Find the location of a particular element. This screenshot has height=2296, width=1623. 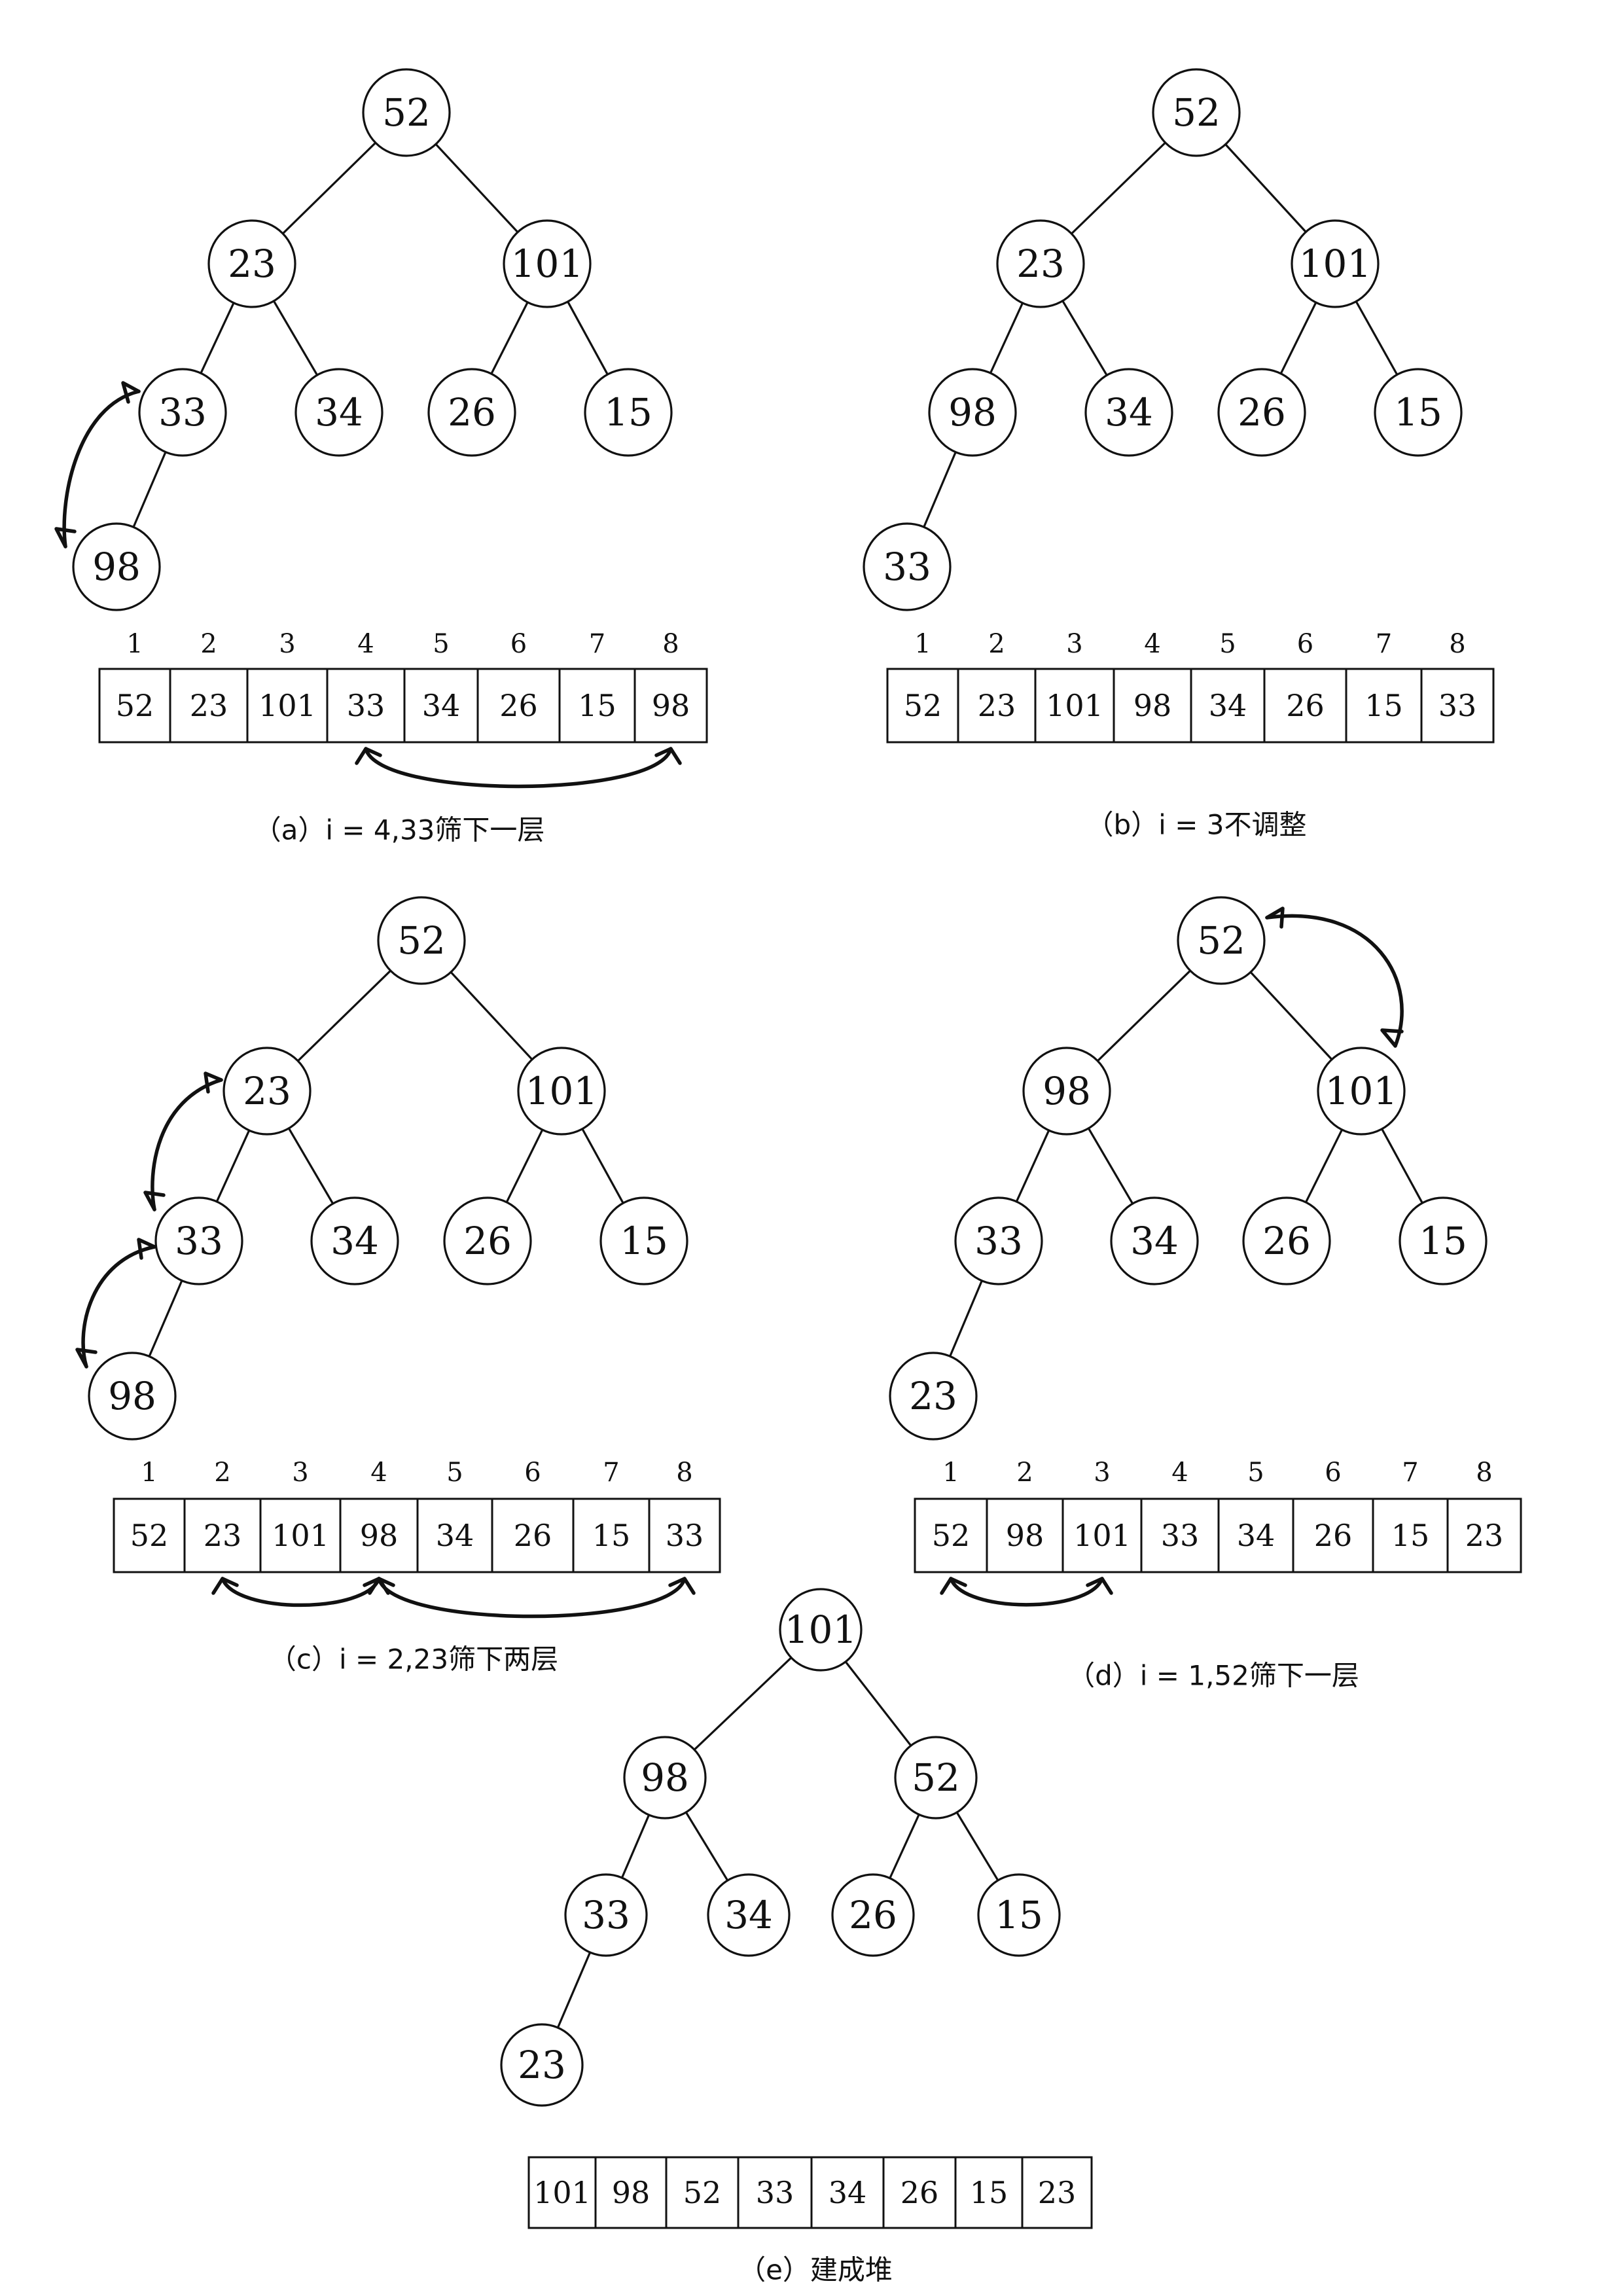

tree-b: 52 23 101 98 34 26 15 33 is located at coordinates (1163, 339).